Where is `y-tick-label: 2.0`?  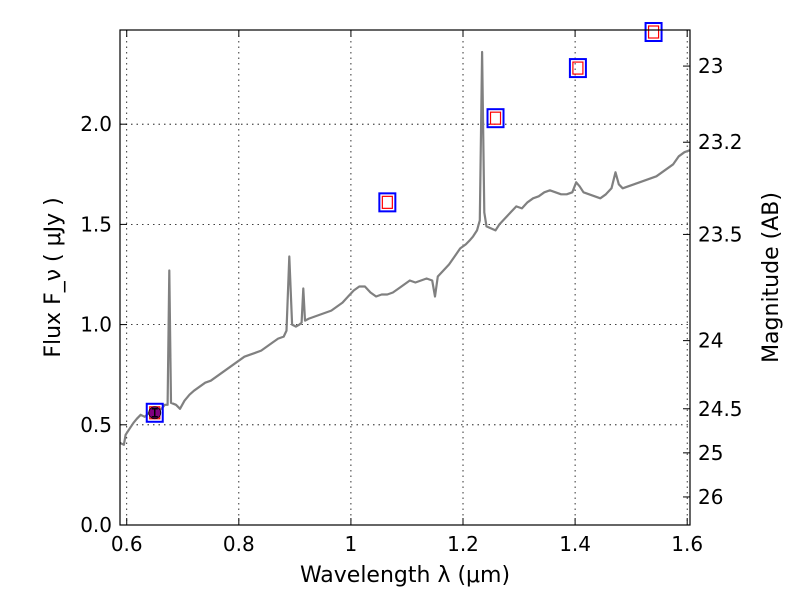 y-tick-label: 2.0 is located at coordinates (96, 124).